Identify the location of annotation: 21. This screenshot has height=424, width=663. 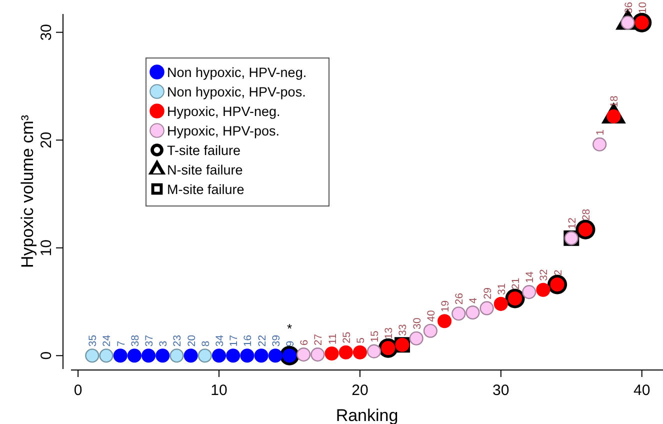
(516, 284).